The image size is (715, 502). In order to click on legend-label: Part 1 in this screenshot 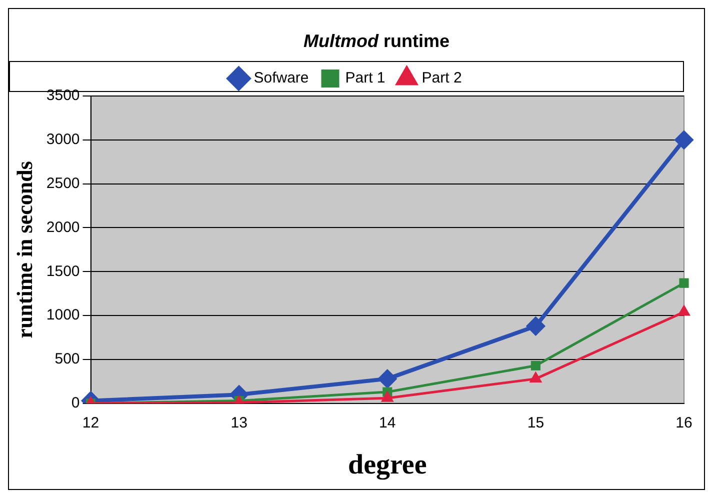, I will do `click(365, 78)`.